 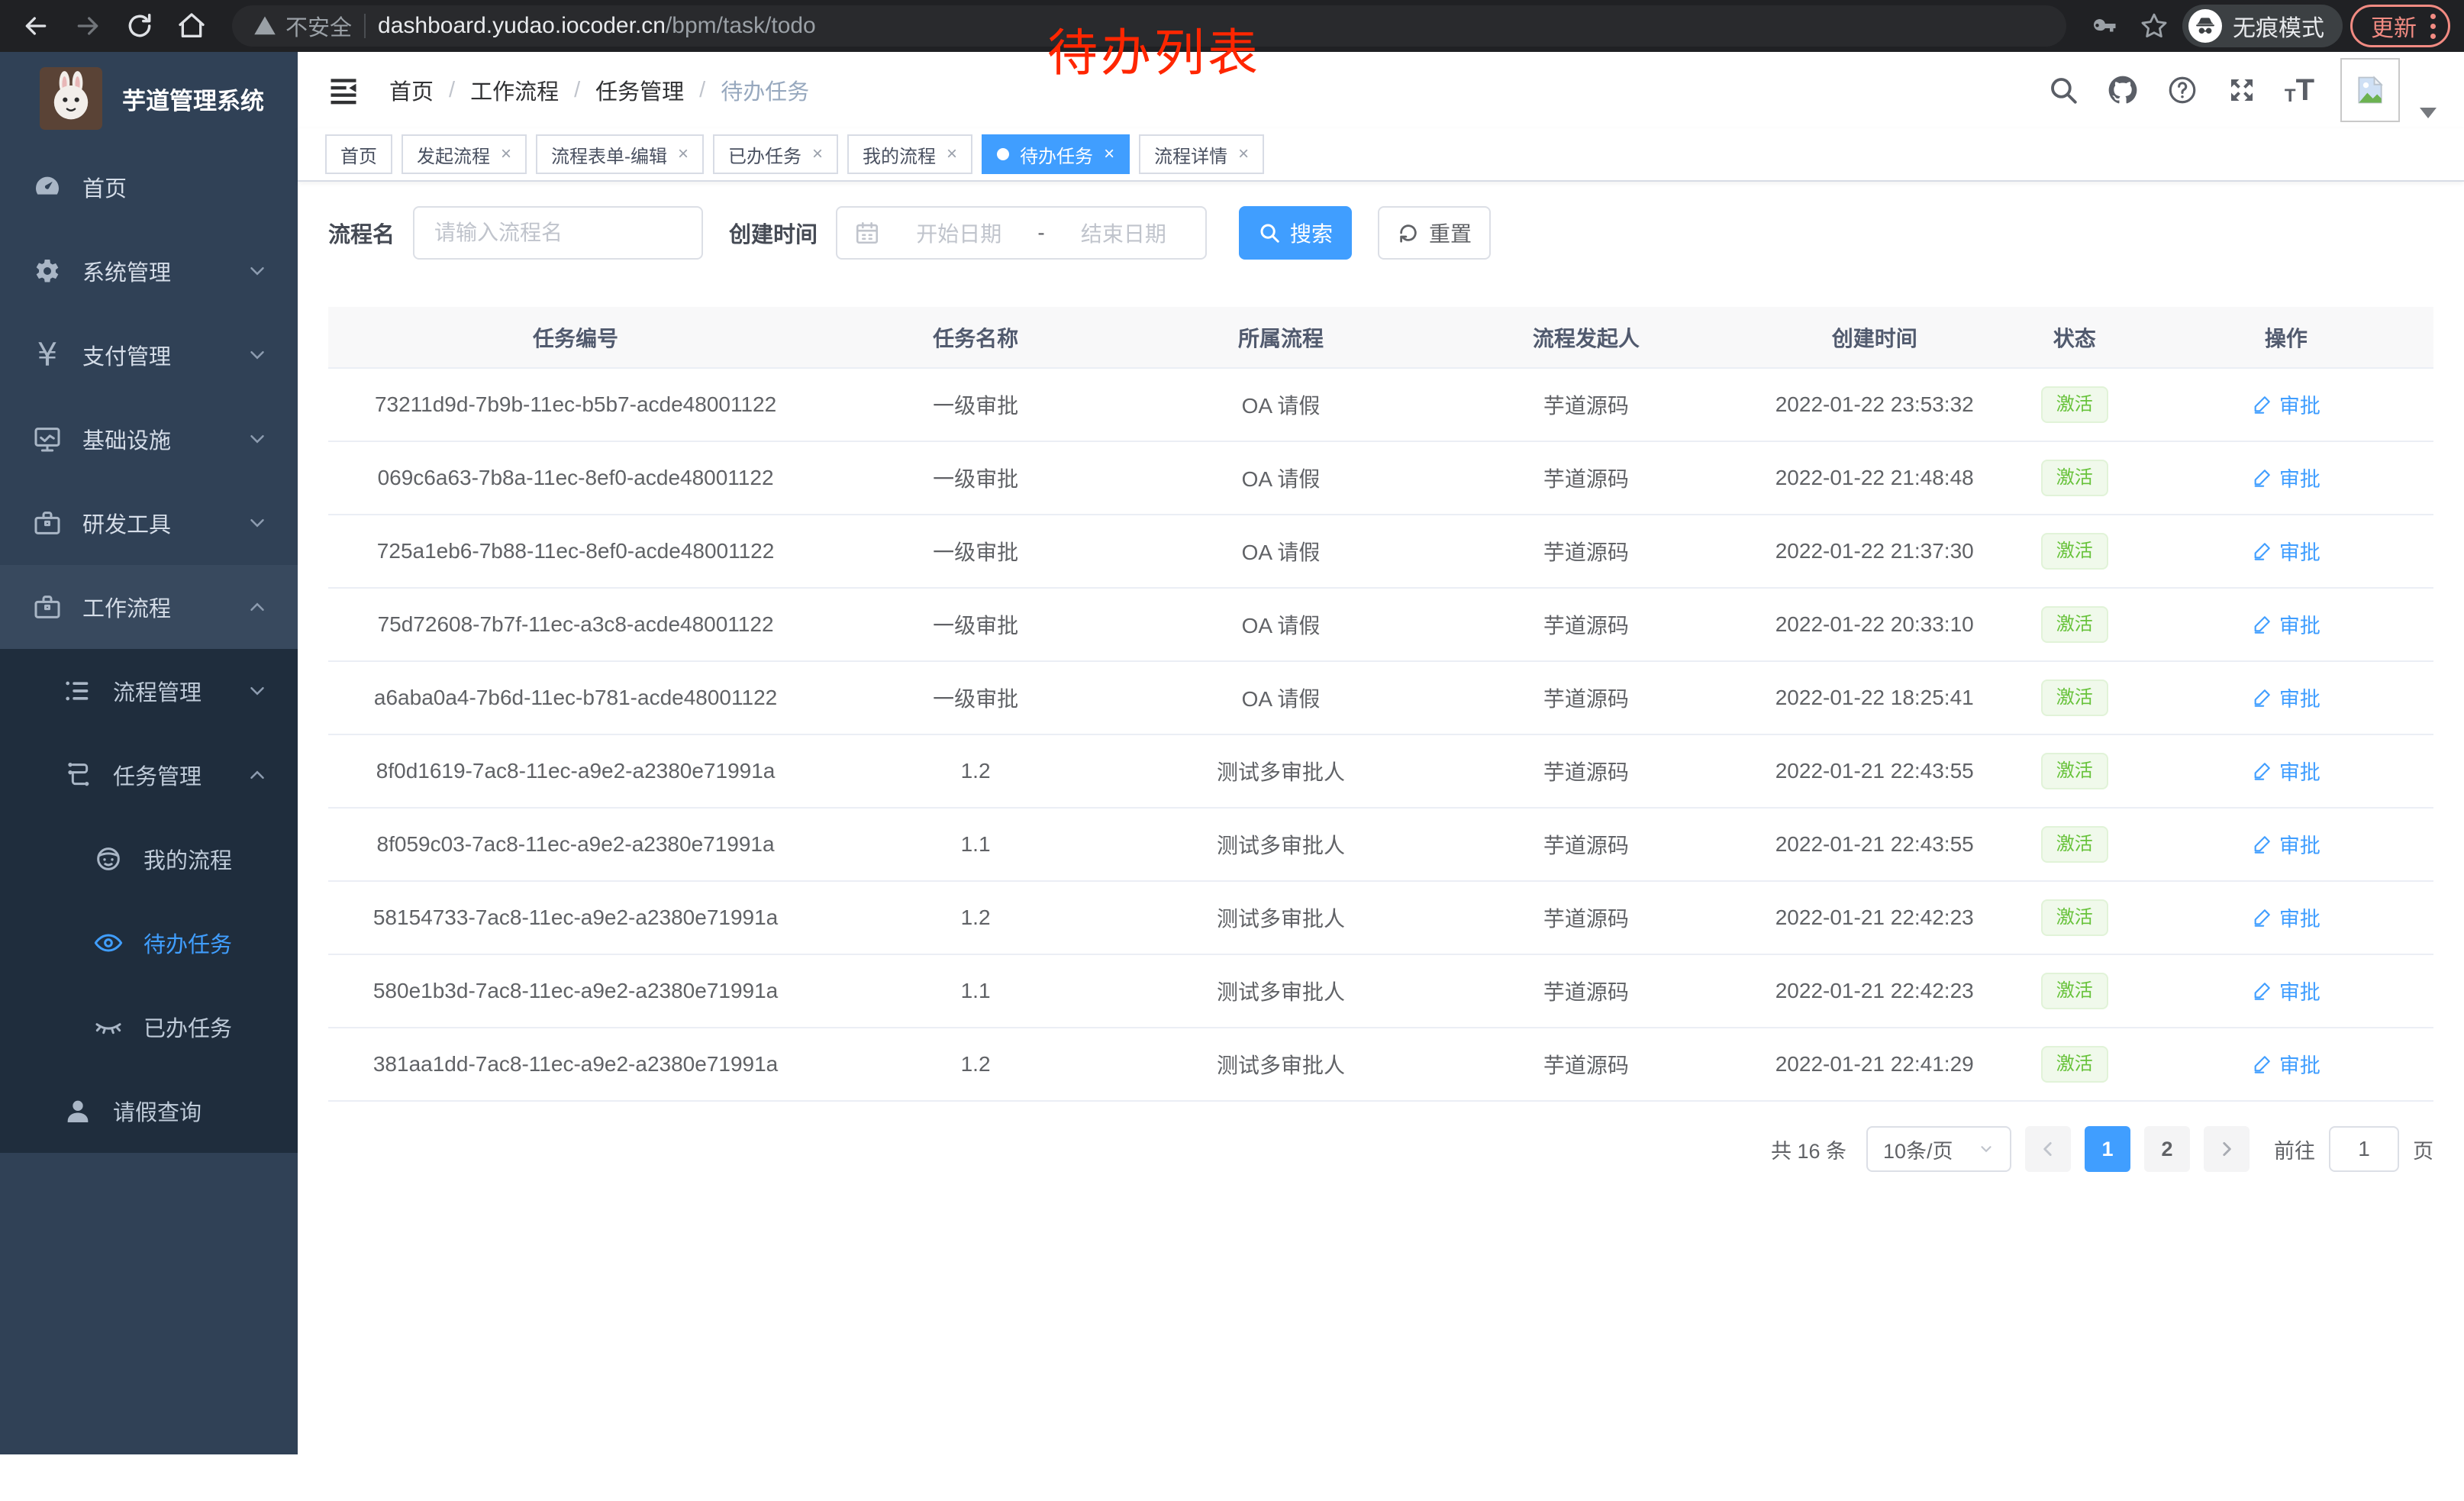 What do you see at coordinates (149, 439) in the screenshot?
I see `sidebar-item-infrastructure: 基础设施` at bounding box center [149, 439].